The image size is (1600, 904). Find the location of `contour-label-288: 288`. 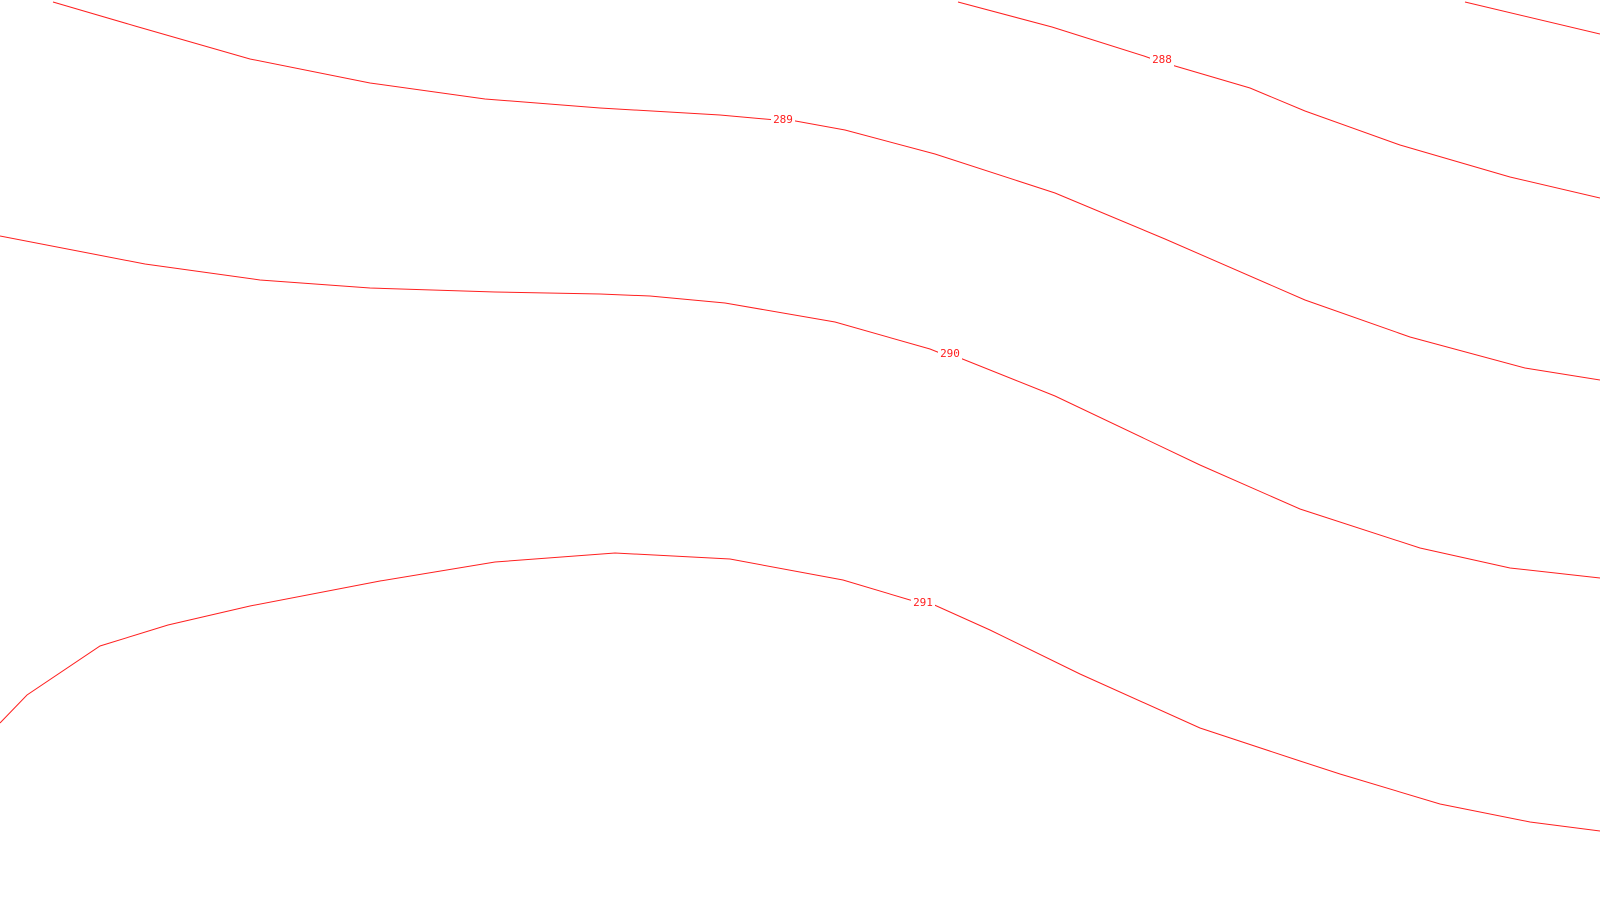

contour-label-288: 288 is located at coordinates (1162, 59).